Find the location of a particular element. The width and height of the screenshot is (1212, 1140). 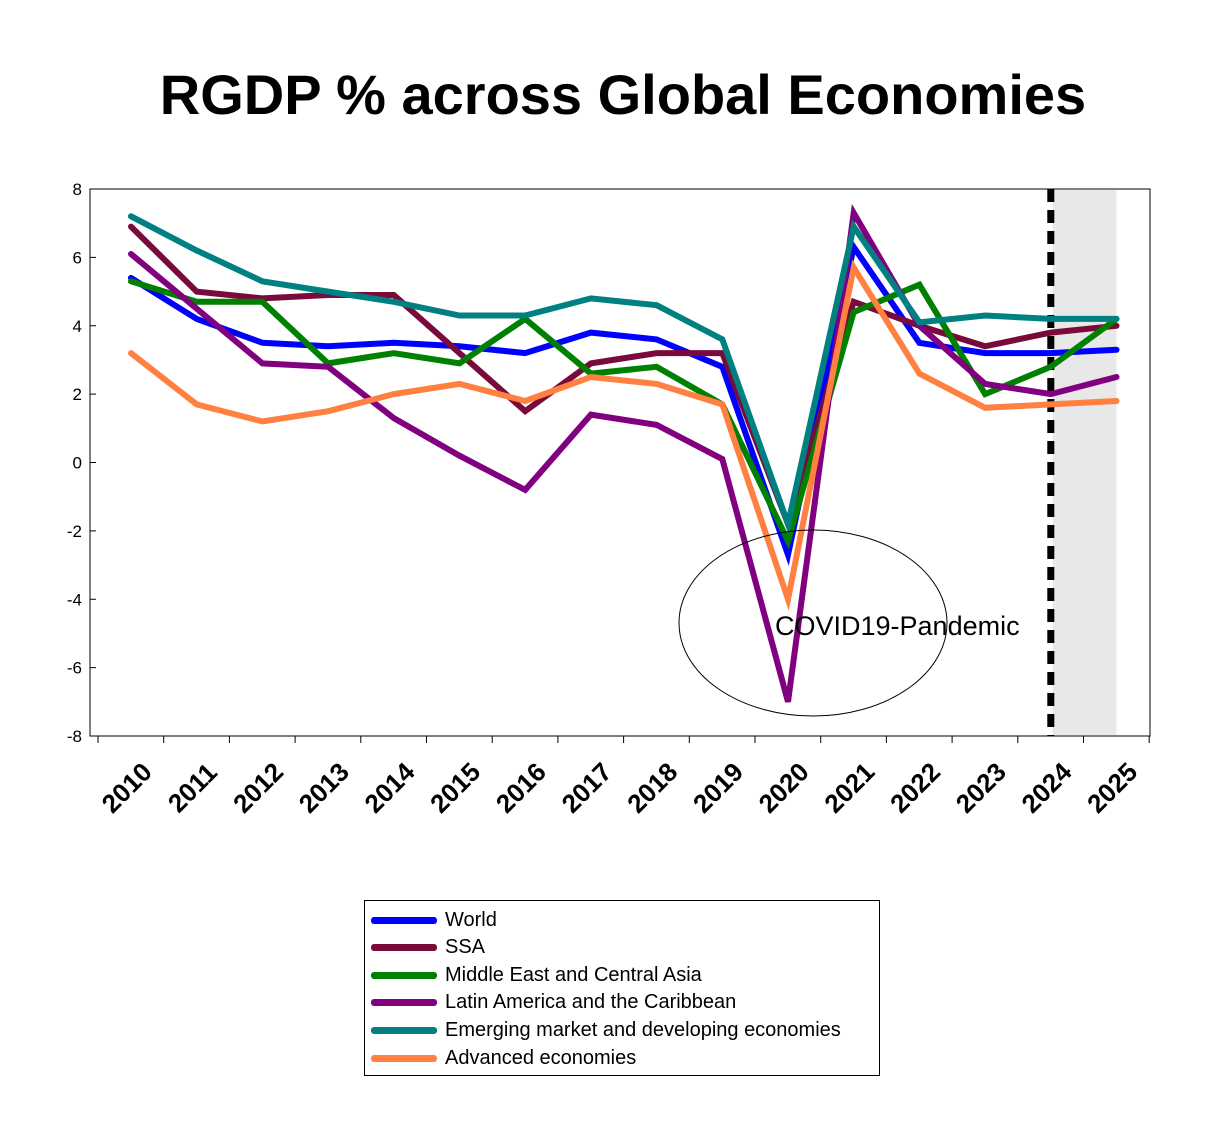

legend-label: Middle East and Central Asia is located at coordinates (573, 974).